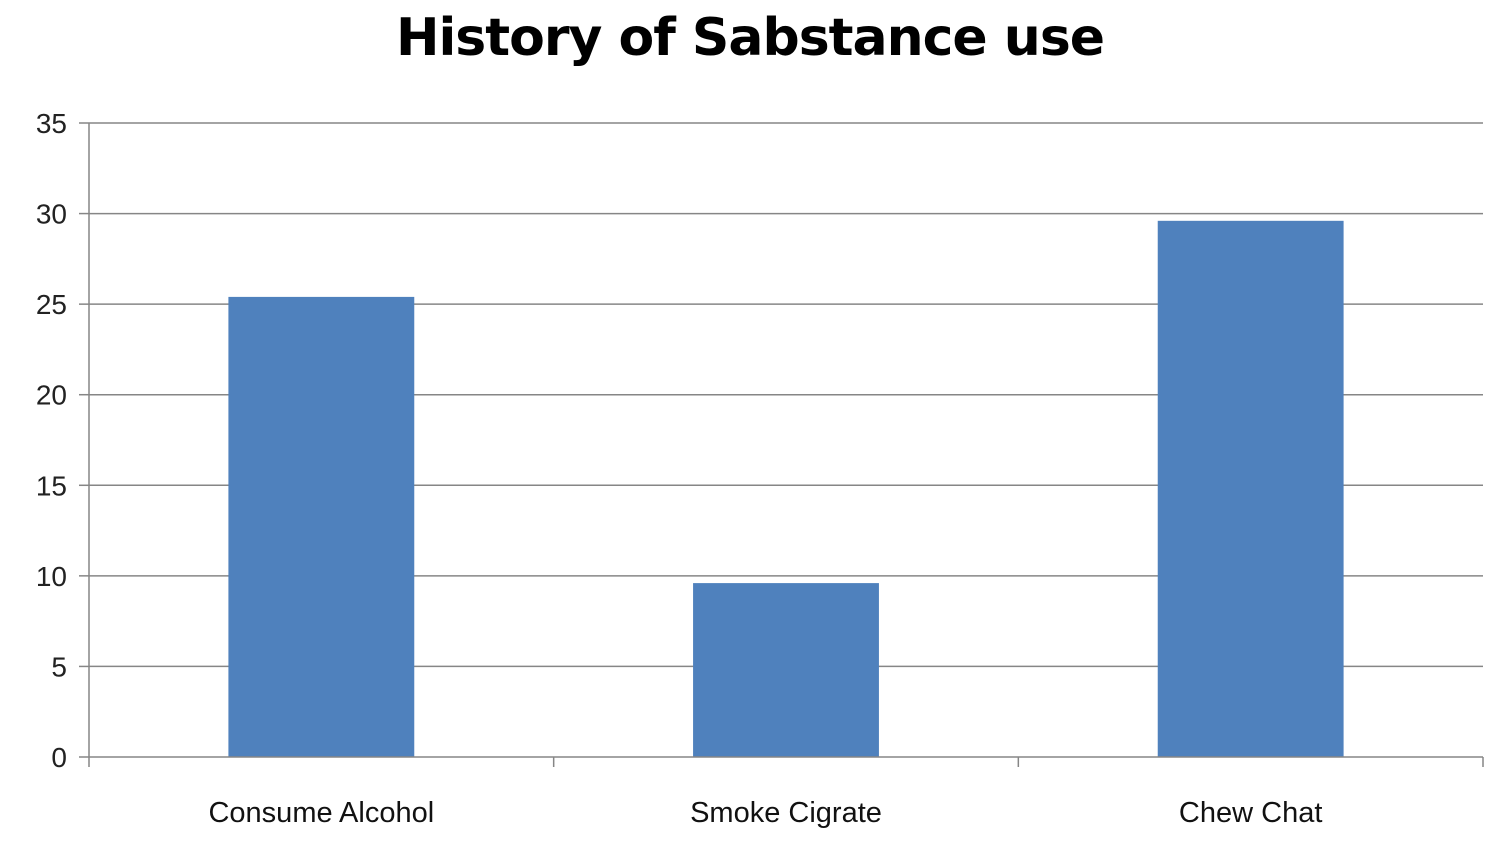 The height and width of the screenshot is (844, 1500). Describe the element at coordinates (786, 813) in the screenshot. I see `x-category-label: Smoke Cigrate` at that location.